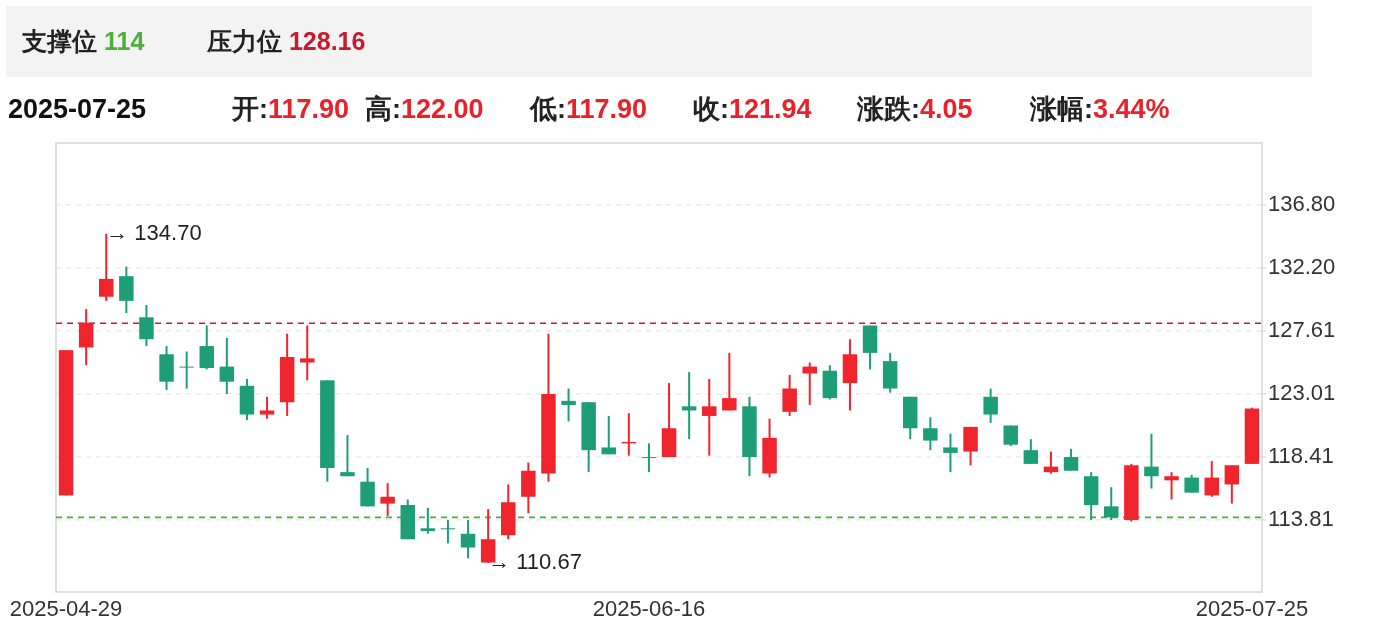 The width and height of the screenshot is (1396, 628). What do you see at coordinates (286, 41) in the screenshot?
I see `text: 压力位 128.16` at bounding box center [286, 41].